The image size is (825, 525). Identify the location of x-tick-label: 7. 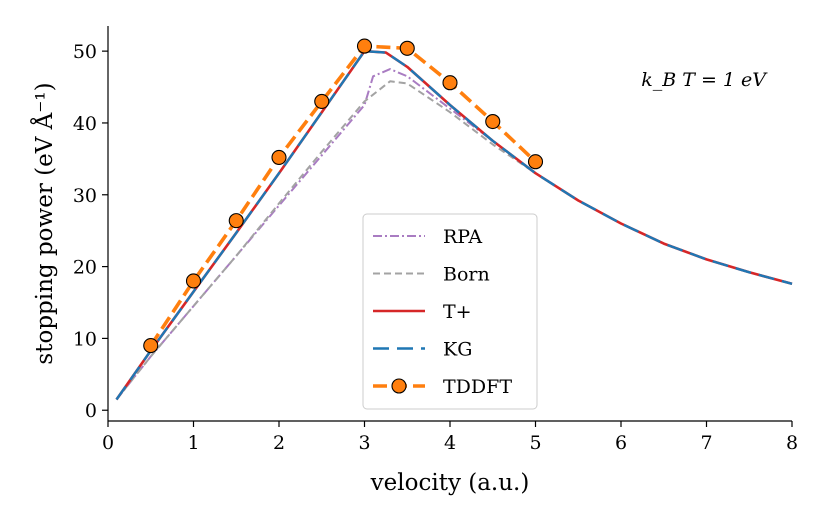
(706, 443).